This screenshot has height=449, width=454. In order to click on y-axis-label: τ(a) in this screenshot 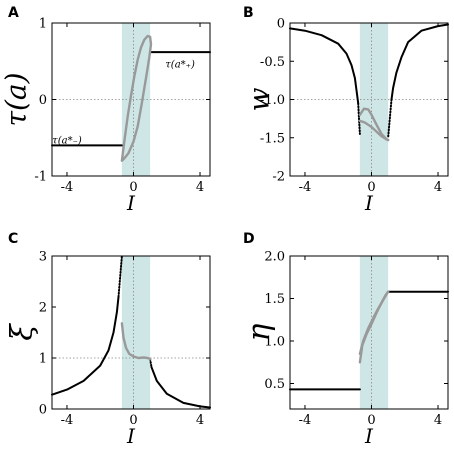, I will do `click(16, 99)`.